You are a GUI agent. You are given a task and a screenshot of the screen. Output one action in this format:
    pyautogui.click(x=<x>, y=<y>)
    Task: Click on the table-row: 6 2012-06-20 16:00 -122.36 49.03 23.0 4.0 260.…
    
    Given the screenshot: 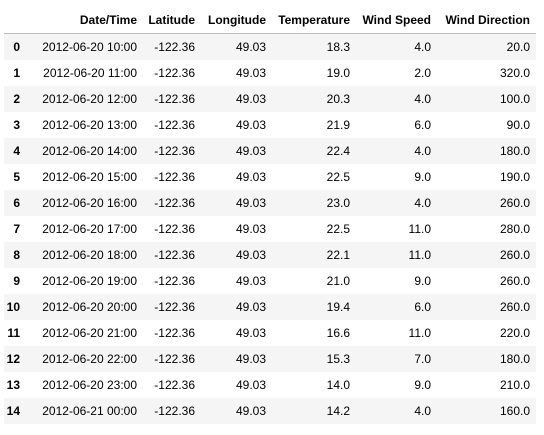 What is the action you would take?
    pyautogui.click(x=270, y=203)
    